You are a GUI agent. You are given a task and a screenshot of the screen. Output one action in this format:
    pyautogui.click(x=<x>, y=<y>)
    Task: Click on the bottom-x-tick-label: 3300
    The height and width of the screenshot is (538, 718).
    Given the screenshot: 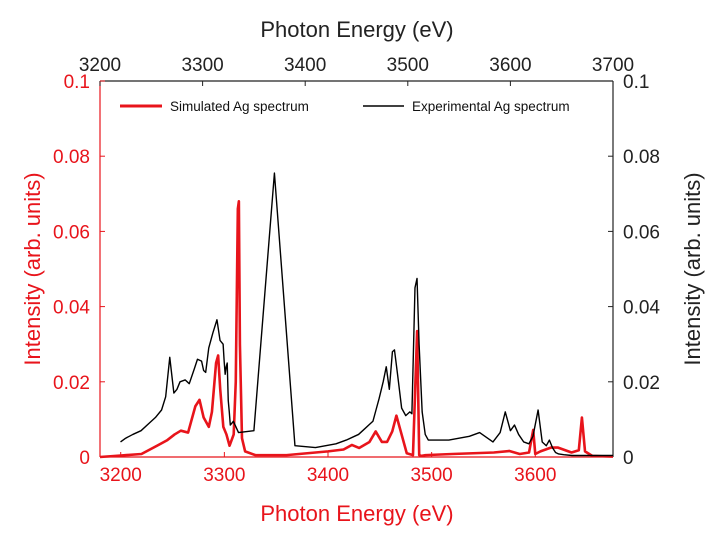 What is the action you would take?
    pyautogui.click(x=224, y=475)
    